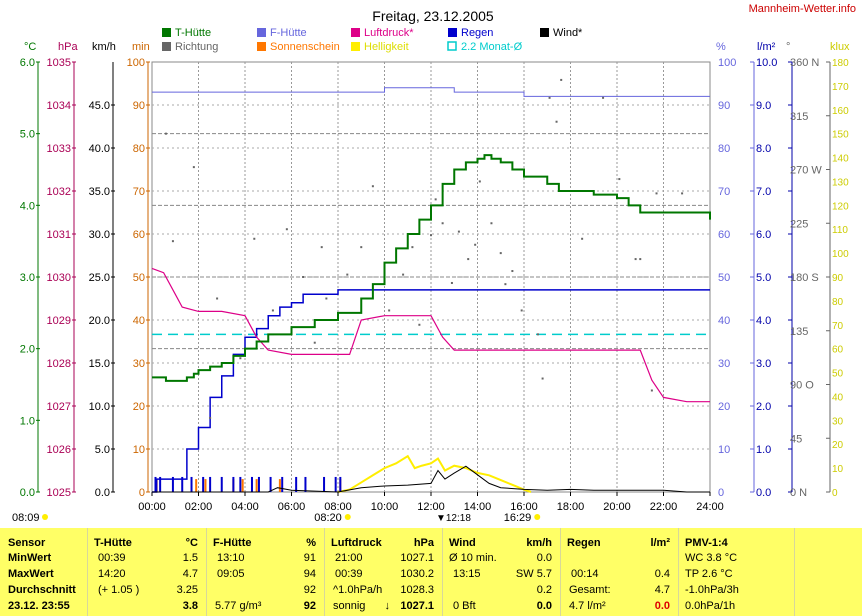  What do you see at coordinates (141, 47) in the screenshot?
I see `unit-label: min` at bounding box center [141, 47].